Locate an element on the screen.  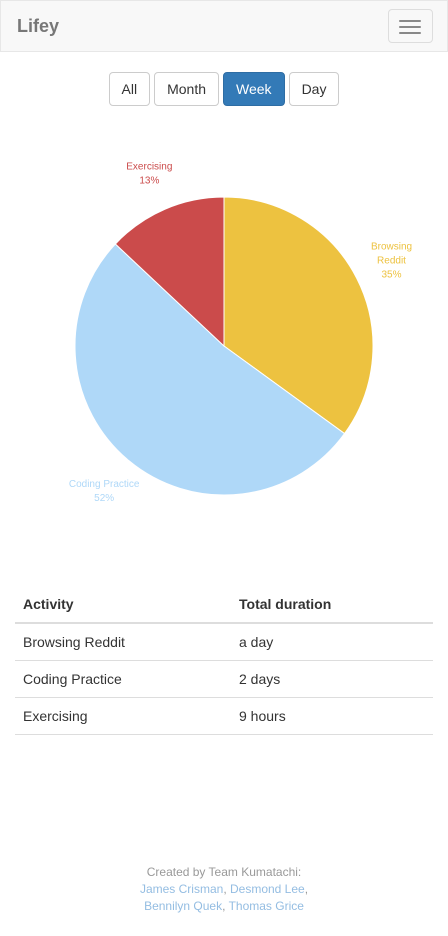
brand-logo: Lifey is located at coordinates (38, 26).